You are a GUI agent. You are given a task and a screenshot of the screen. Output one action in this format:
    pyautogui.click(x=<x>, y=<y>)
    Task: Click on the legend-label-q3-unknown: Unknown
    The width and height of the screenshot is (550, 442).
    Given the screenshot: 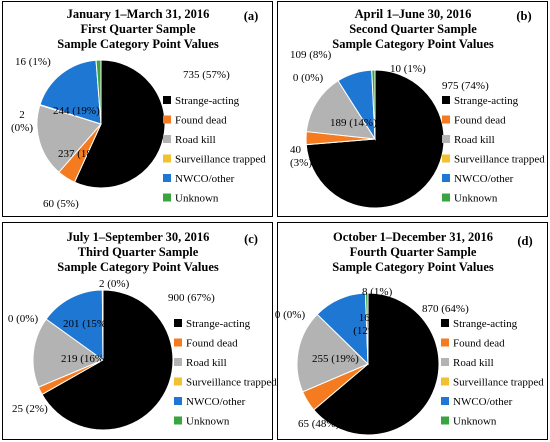 What is the action you would take?
    pyautogui.click(x=208, y=422)
    